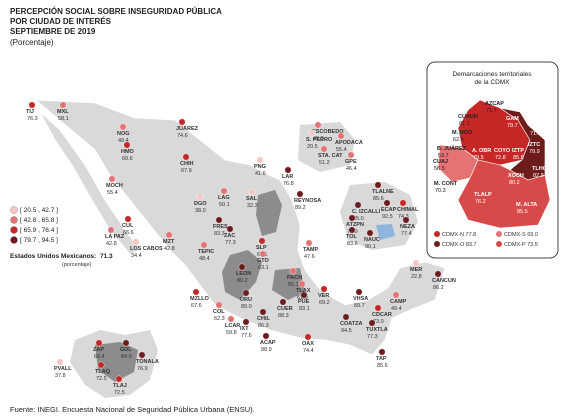 This screenshot has width=563, height=420. I want to click on city-name: TUXTLA, so click(377, 330).